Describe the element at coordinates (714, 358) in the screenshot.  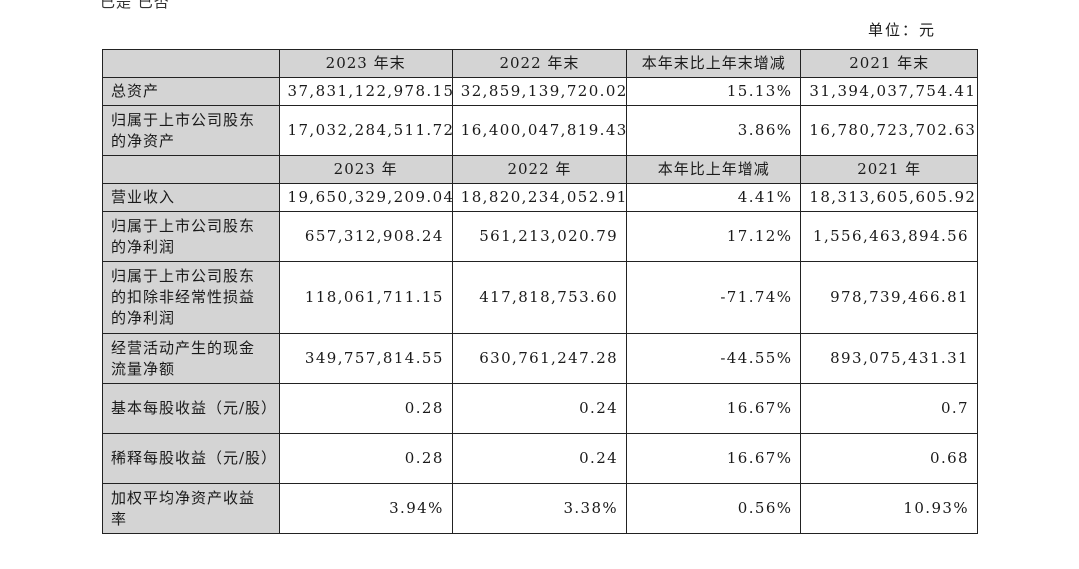
I see `table-cell: -44.55%` at that location.